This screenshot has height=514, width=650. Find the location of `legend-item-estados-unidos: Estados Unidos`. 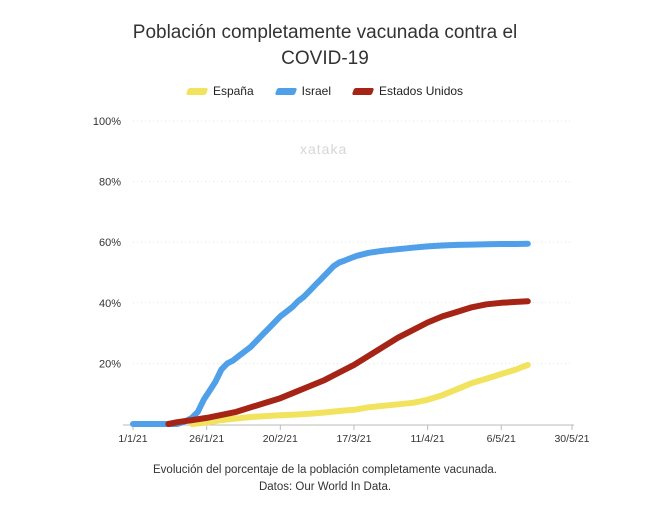

legend-item-estados-unidos: Estados Unidos is located at coordinates (407, 91).